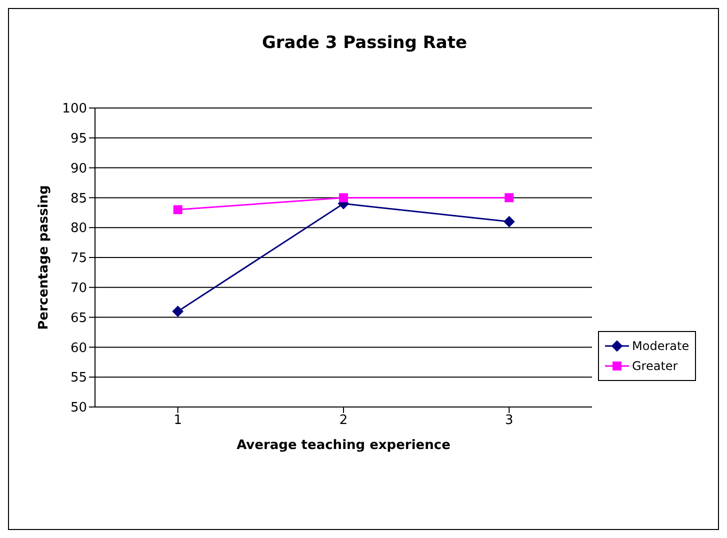  What do you see at coordinates (78, 378) in the screenshot?
I see `y-tick-label: 55` at bounding box center [78, 378].